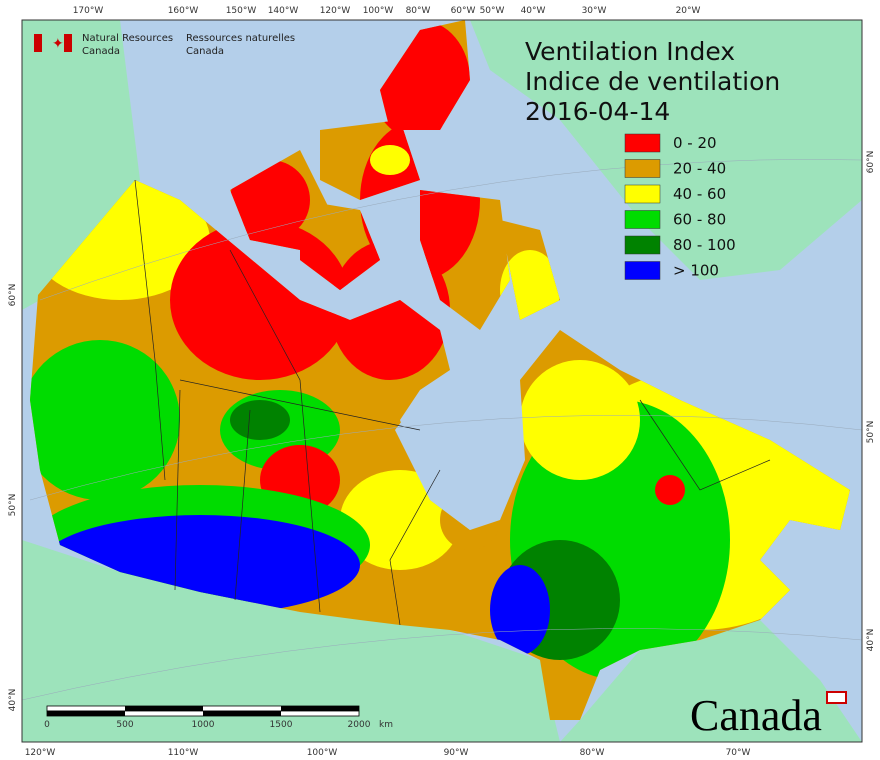 This screenshot has width=880, height=760. I want to click on scale-label: 2000, so click(359, 725).